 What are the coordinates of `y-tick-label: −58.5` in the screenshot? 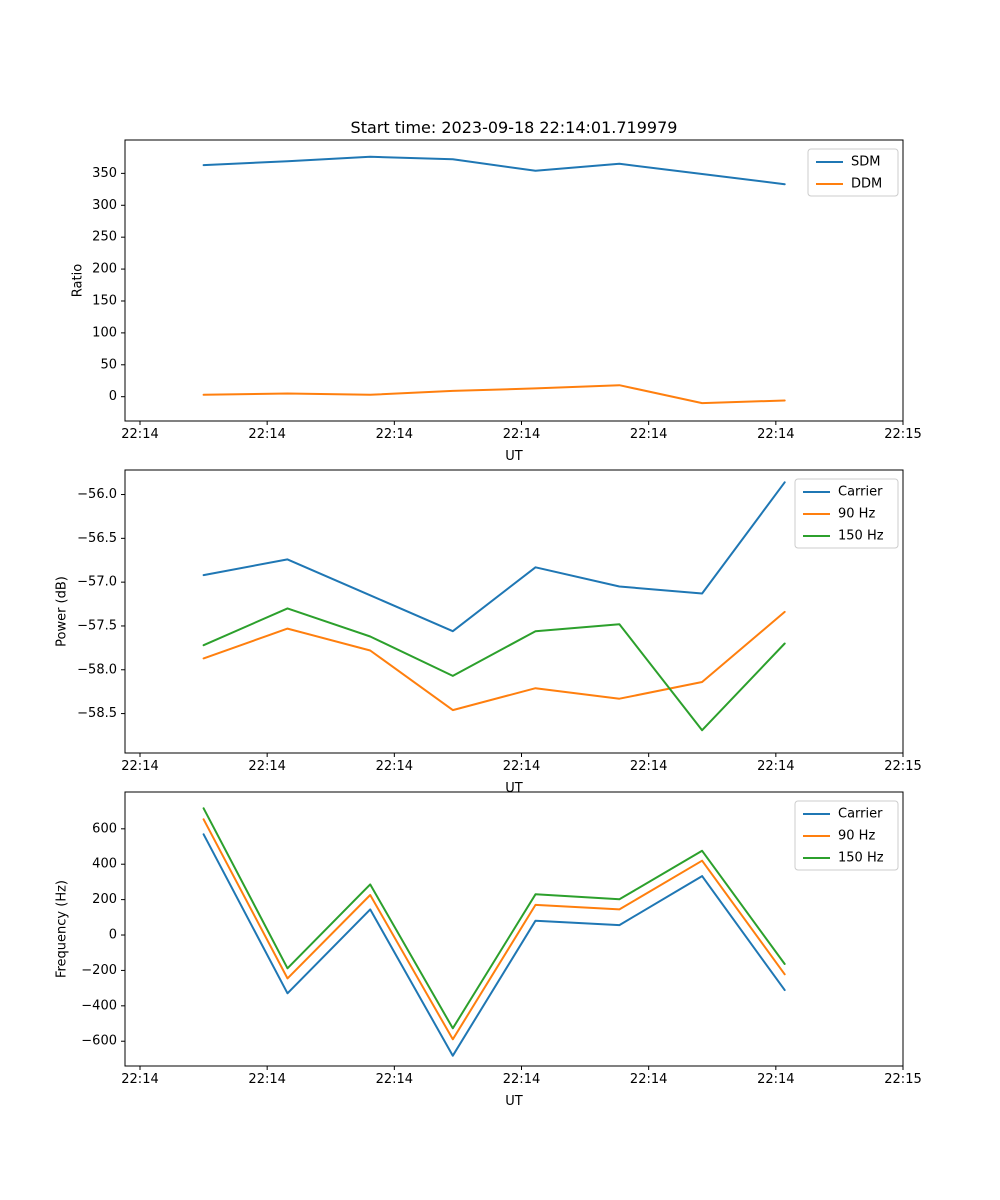 It's located at (97, 713).